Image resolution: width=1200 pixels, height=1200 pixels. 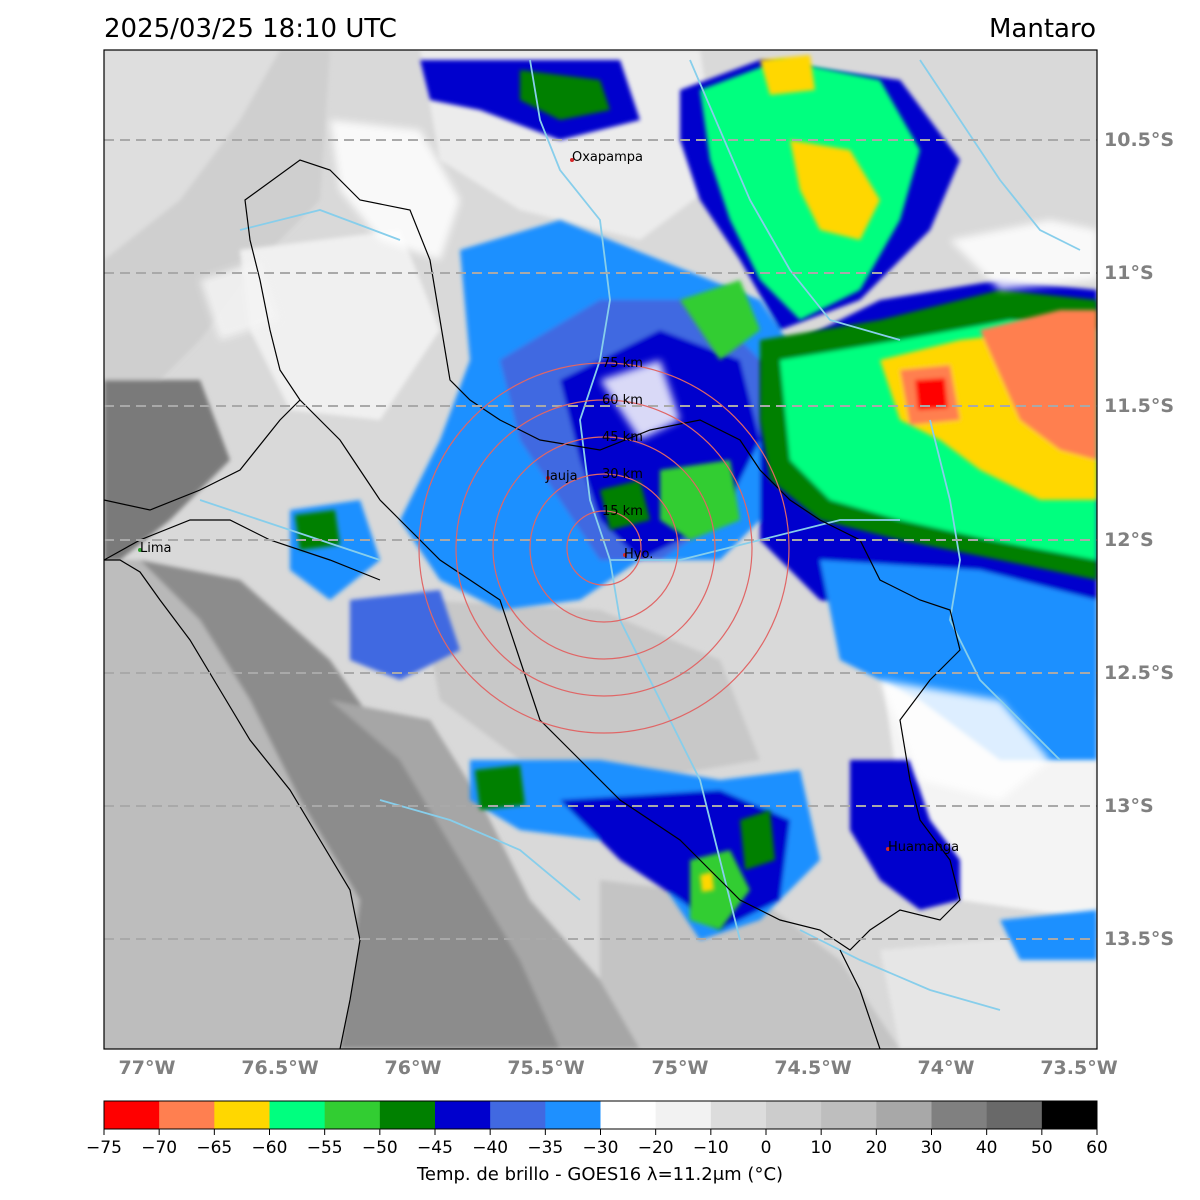 I want to click on ring-label-60: 60 km, so click(x=622, y=400).